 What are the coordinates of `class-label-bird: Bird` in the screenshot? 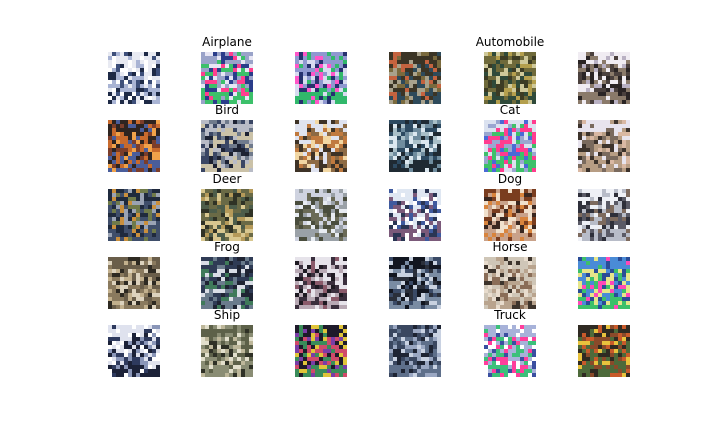 It's located at (227, 110).